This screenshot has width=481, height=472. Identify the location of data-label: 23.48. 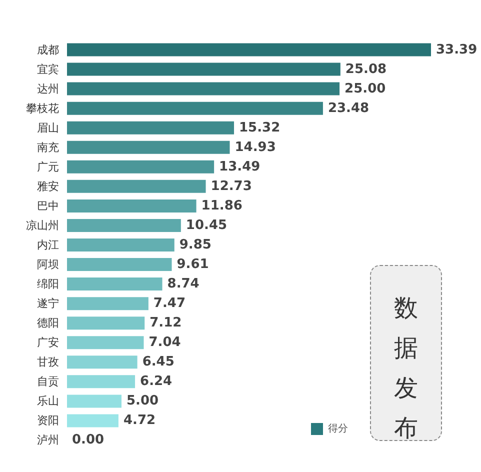
(349, 108).